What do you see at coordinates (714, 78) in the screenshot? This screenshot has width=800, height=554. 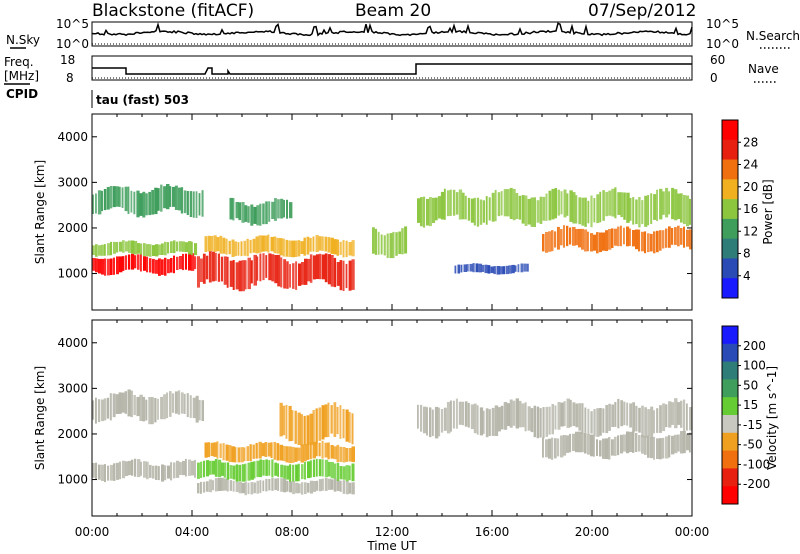 I see `nave-tick-low: 0` at bounding box center [714, 78].